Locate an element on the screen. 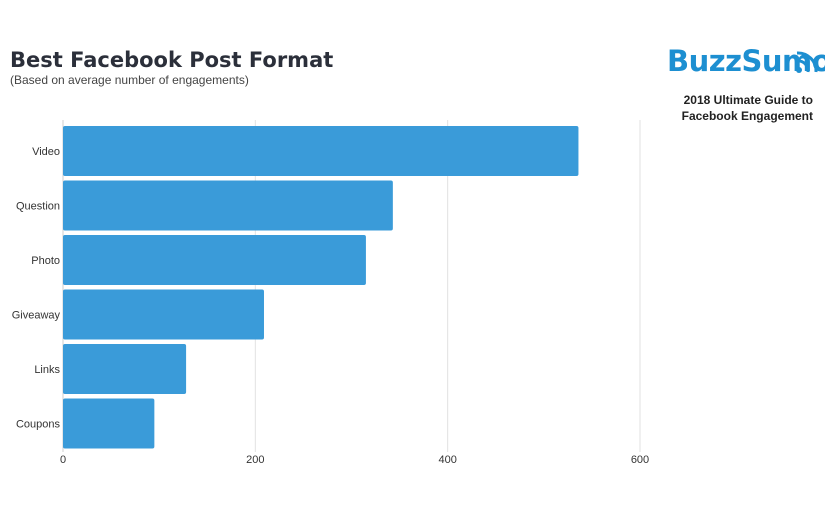 The width and height of the screenshot is (825, 510). x-tick-label: 200 is located at coordinates (255, 460).